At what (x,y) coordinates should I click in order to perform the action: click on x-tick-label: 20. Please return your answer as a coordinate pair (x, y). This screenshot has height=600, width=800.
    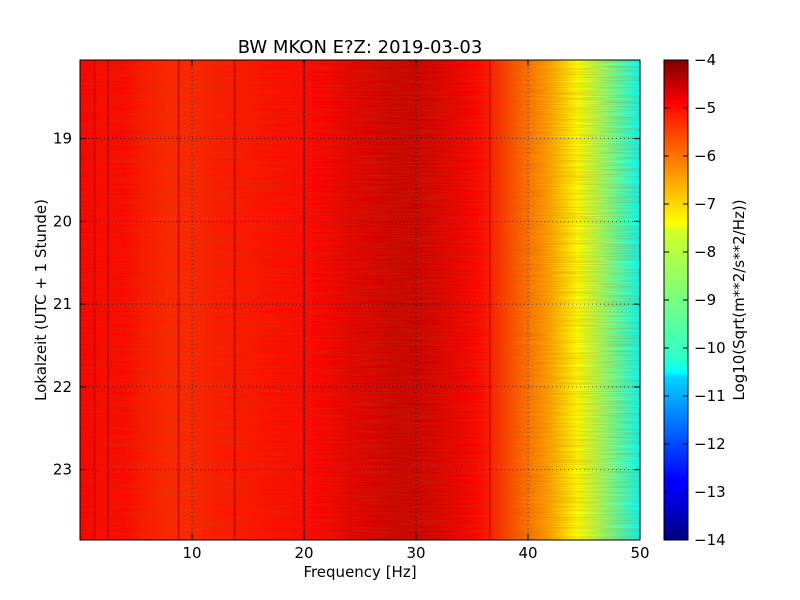
    Looking at the image, I should click on (303, 553).